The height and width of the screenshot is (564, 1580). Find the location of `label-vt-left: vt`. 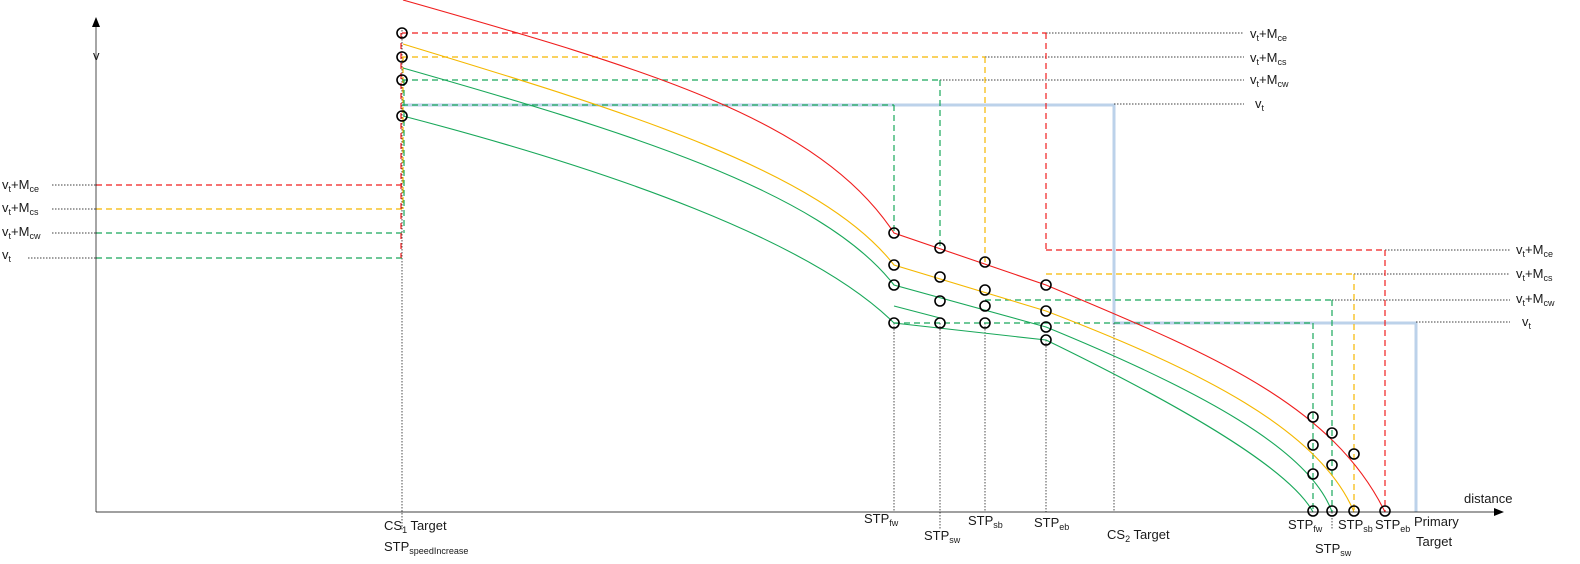

label-vt-left: vt is located at coordinates (7, 255).